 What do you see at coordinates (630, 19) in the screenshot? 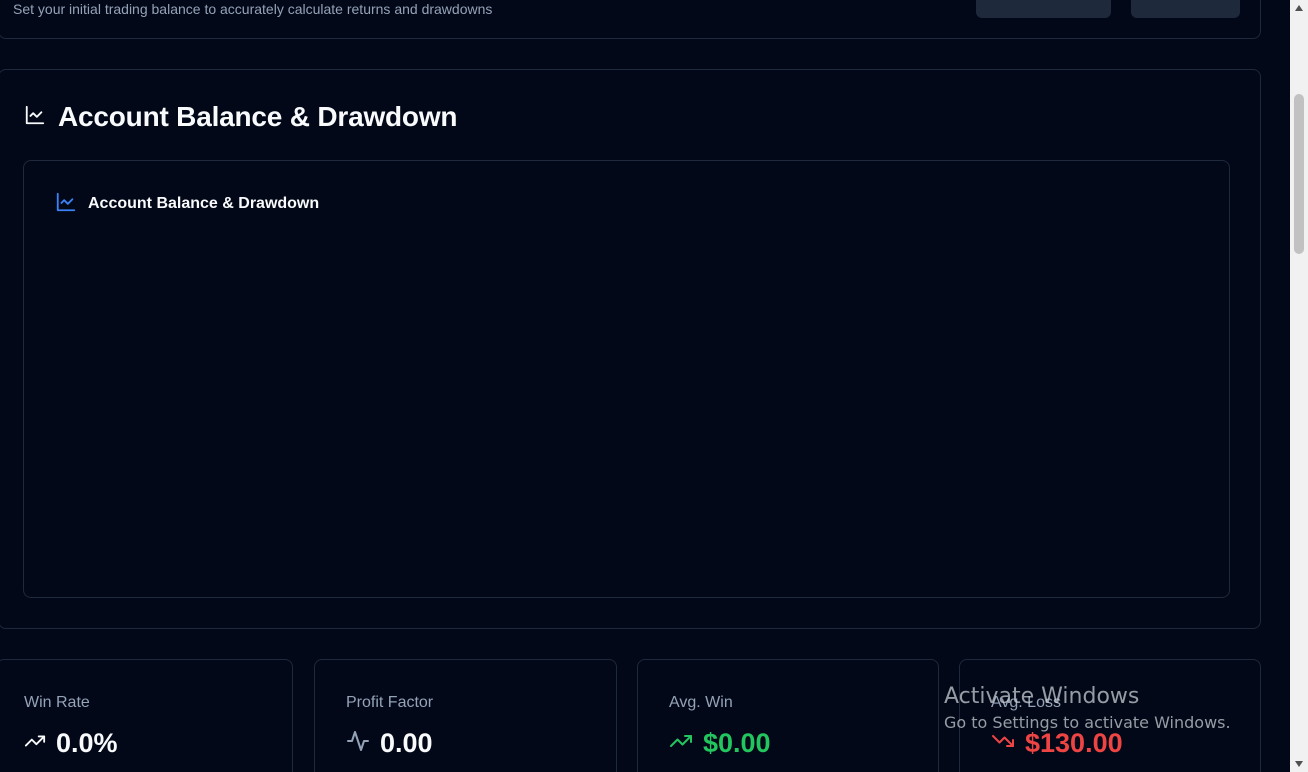
I see `initial-balance-card` at bounding box center [630, 19].